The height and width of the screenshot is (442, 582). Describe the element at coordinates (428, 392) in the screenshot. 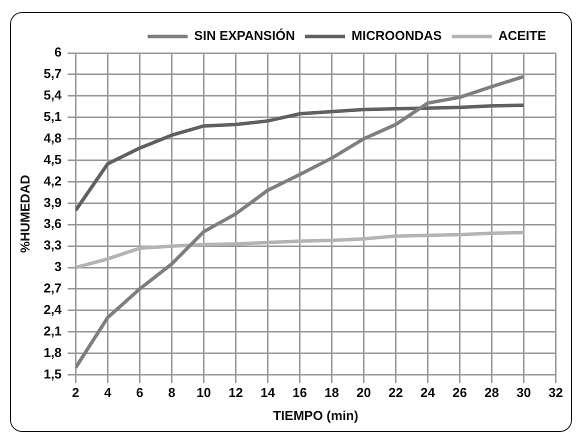

I see `x-tick-label: 24` at that location.